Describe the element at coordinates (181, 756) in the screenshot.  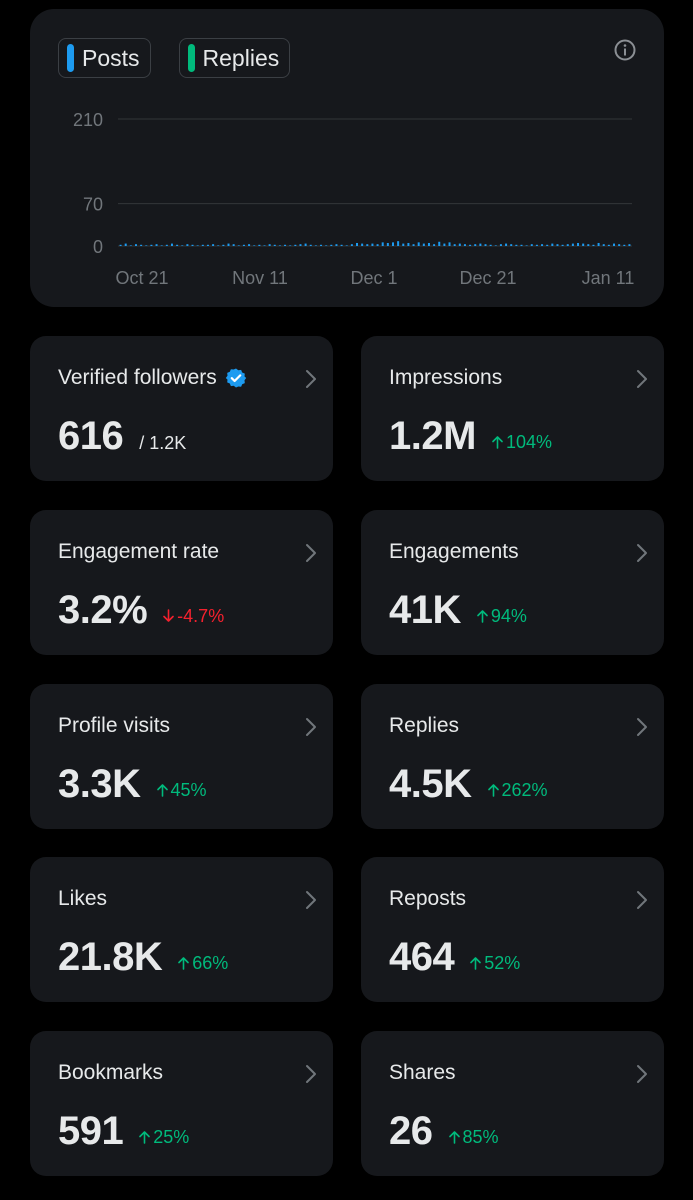
I see `stat-card-profile-visits: Profile visits 3.3K 45%` at that location.